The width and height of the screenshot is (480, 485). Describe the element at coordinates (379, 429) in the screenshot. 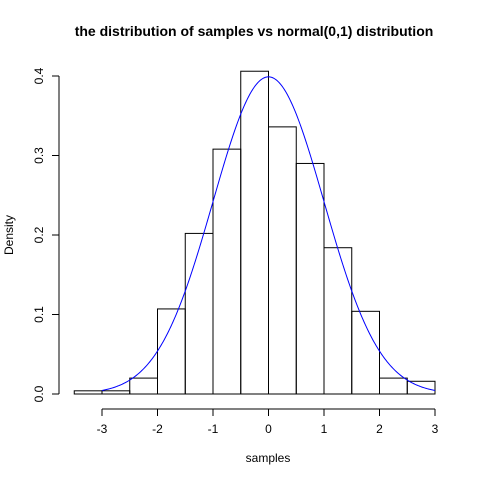

I see `x-tick-label-5: 2` at that location.